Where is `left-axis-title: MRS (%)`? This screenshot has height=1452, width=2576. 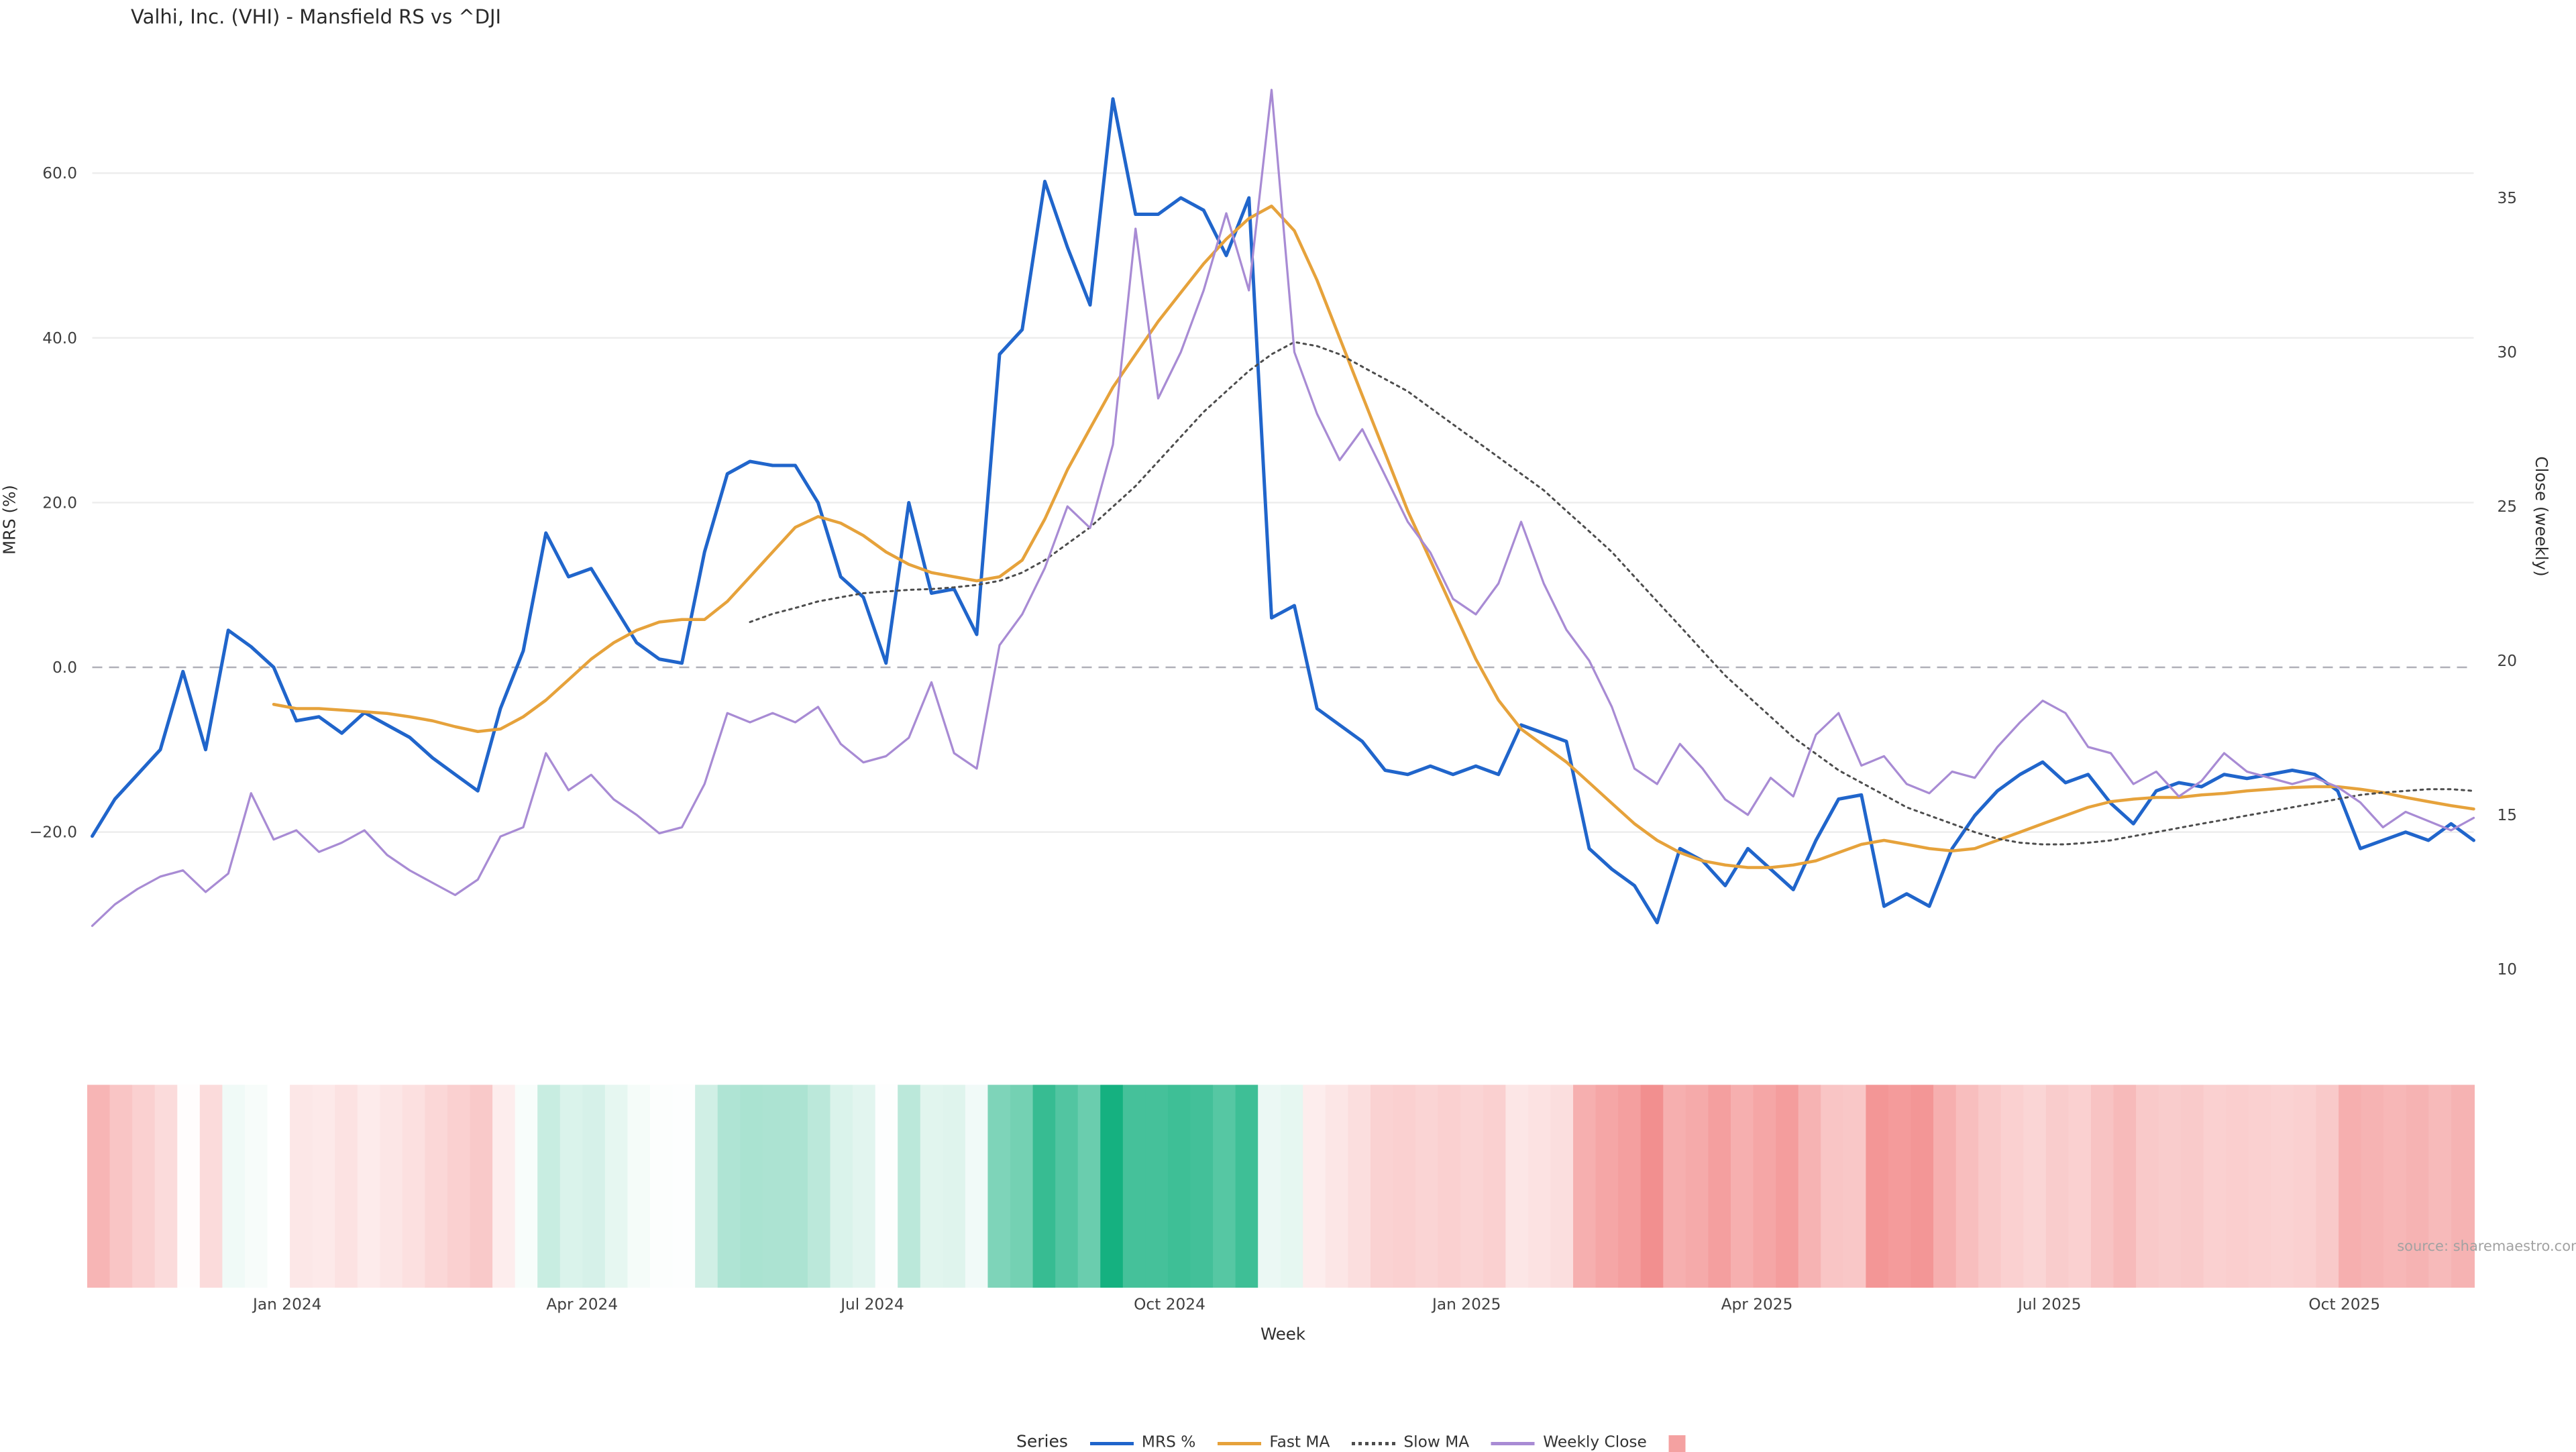 left-axis-title: MRS (%) is located at coordinates (9, 520).